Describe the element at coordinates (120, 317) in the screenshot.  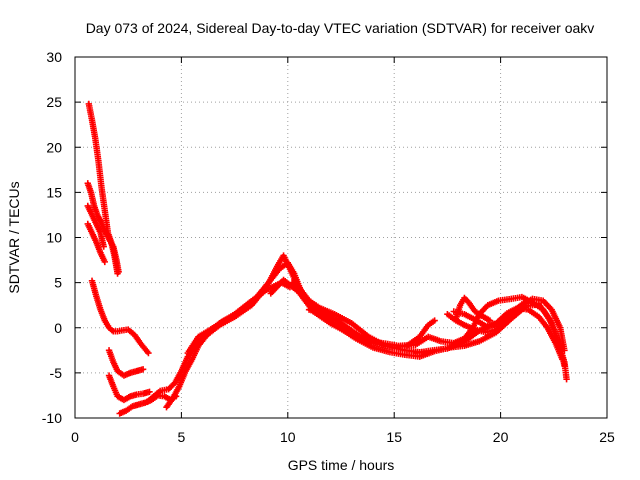
I see `series-arc-e` at that location.